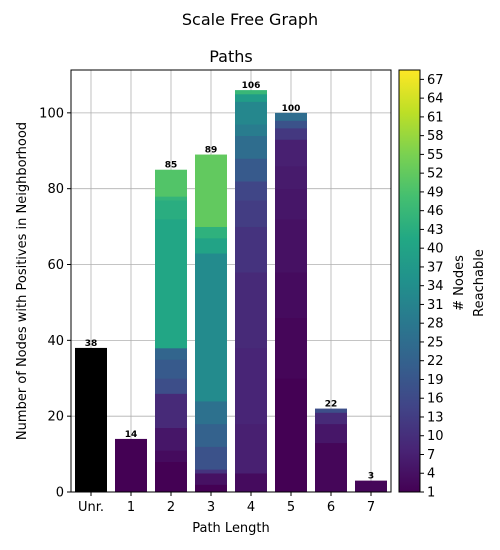  What do you see at coordinates (435, 117) in the screenshot?
I see `colorbar-tick-label: 61` at bounding box center [435, 117].